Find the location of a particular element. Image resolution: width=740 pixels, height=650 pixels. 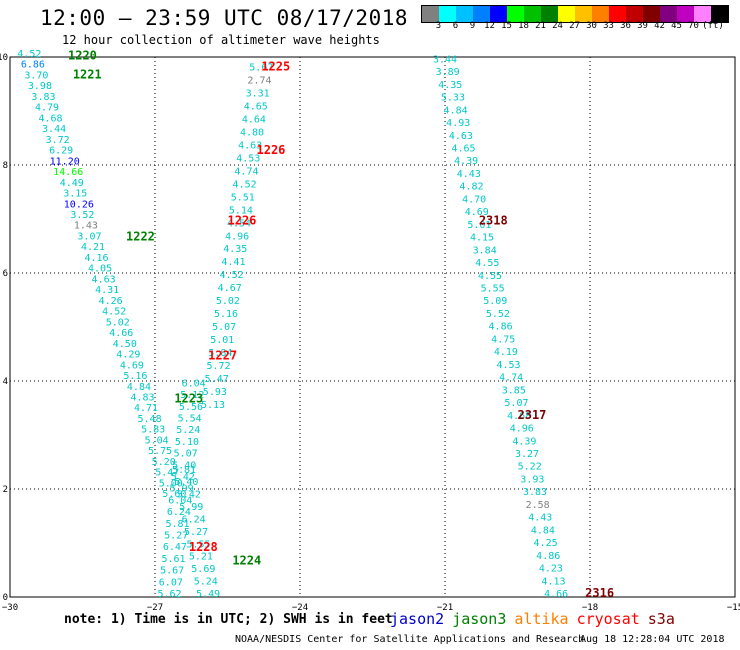

wave-height-value: 6.07 is located at coordinates (171, 582).